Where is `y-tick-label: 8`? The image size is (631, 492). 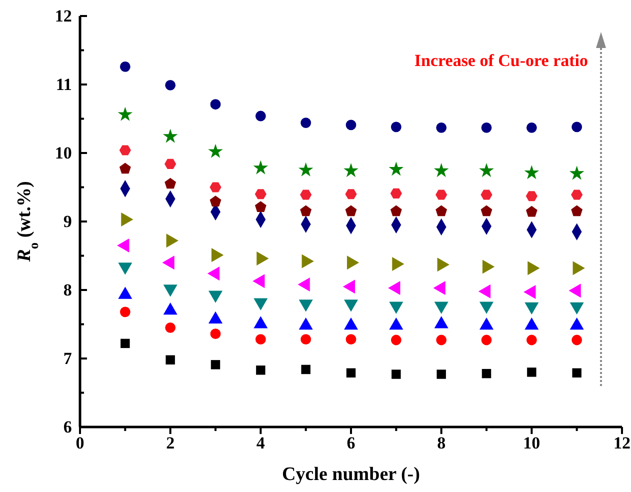 y-tick-label: 8 is located at coordinates (67, 290).